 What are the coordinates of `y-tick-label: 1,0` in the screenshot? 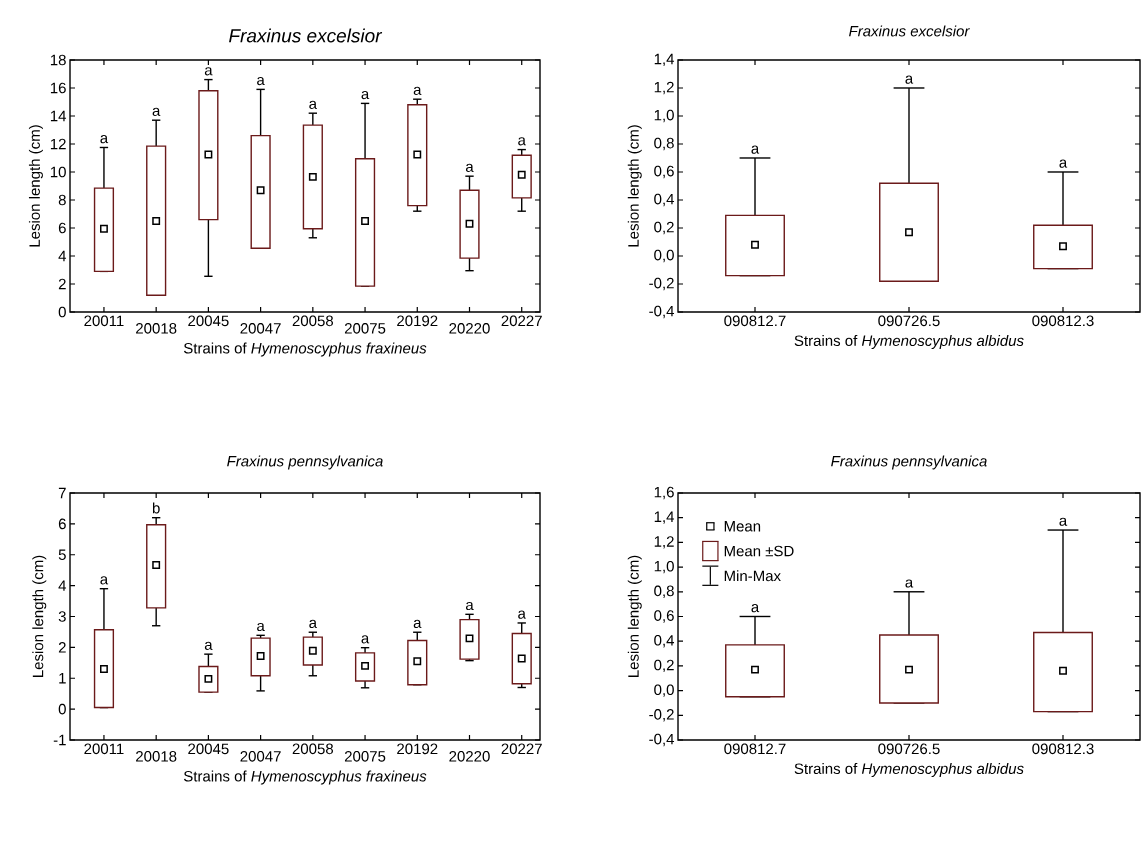 It's located at (664, 116).